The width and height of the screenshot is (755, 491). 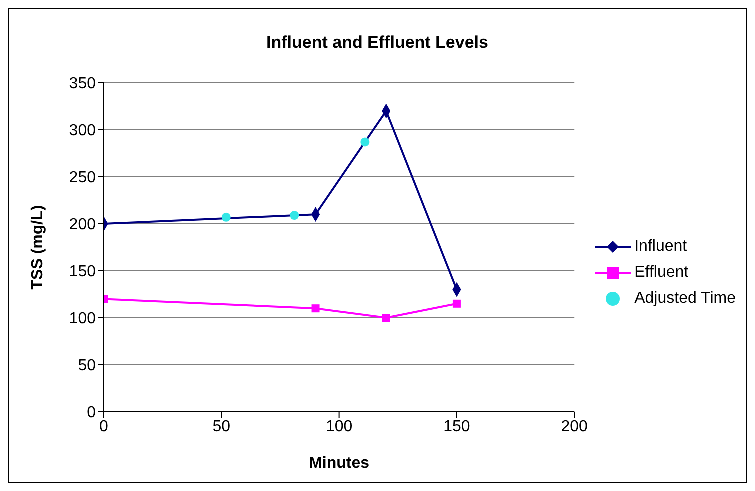 I want to click on y-tick-label: 0, so click(x=91, y=413).